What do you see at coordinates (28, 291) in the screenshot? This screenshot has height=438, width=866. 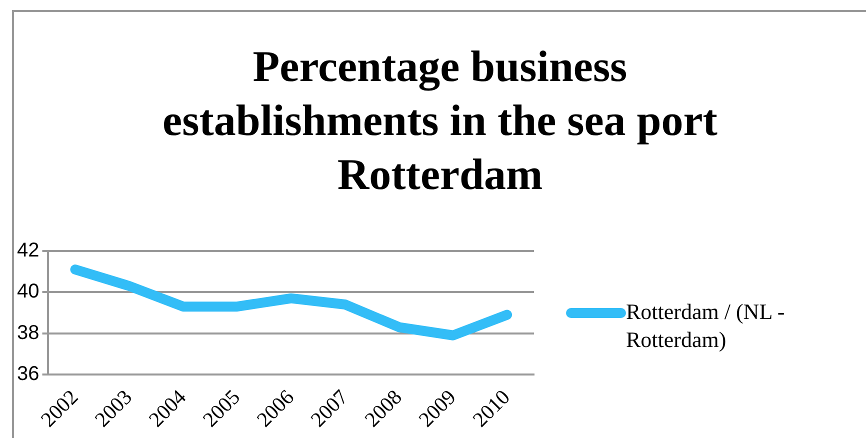 I see `y-tick-label: 40` at bounding box center [28, 291].